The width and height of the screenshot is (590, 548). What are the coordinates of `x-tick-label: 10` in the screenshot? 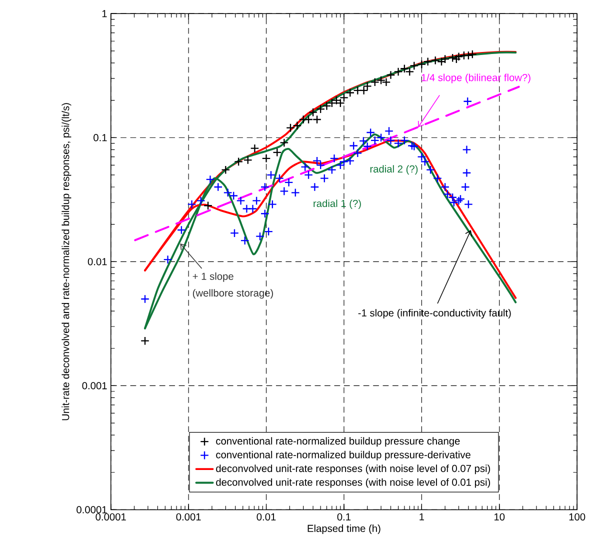 It's located at (499, 517).